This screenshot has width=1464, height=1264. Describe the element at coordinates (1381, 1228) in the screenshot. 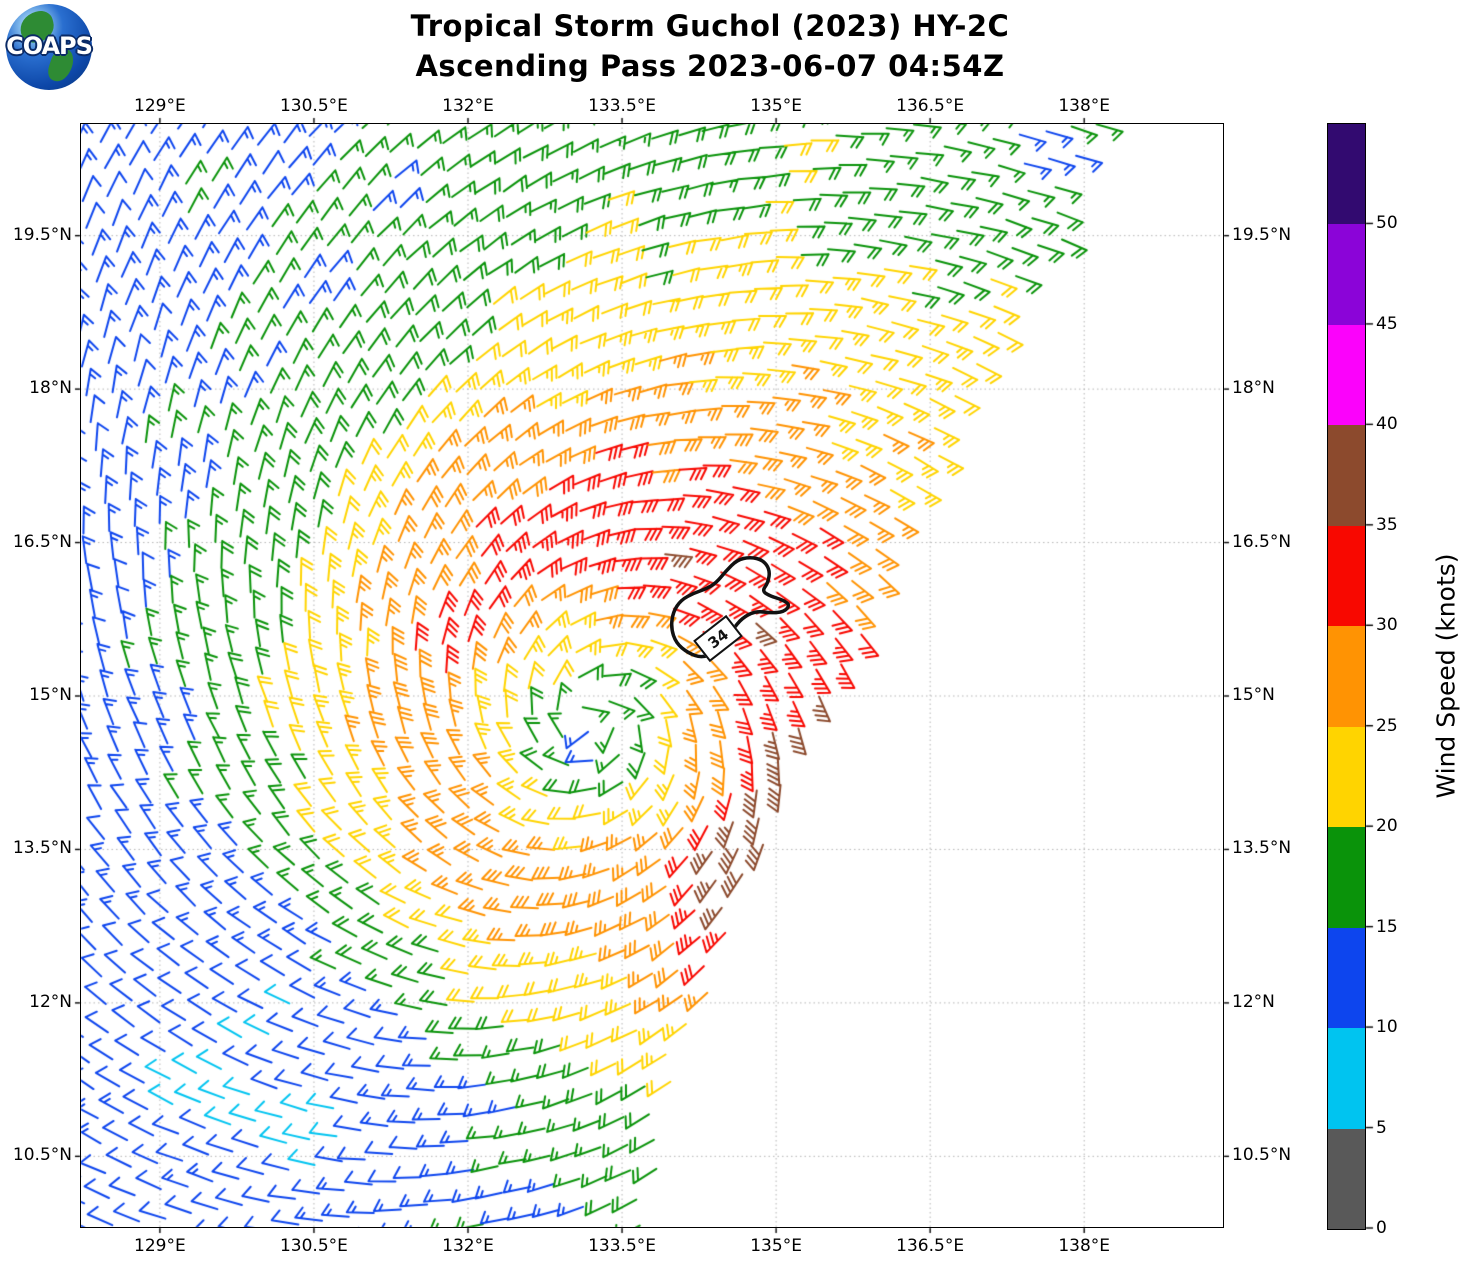

I see `colorbar-tick-label: 0` at that location.